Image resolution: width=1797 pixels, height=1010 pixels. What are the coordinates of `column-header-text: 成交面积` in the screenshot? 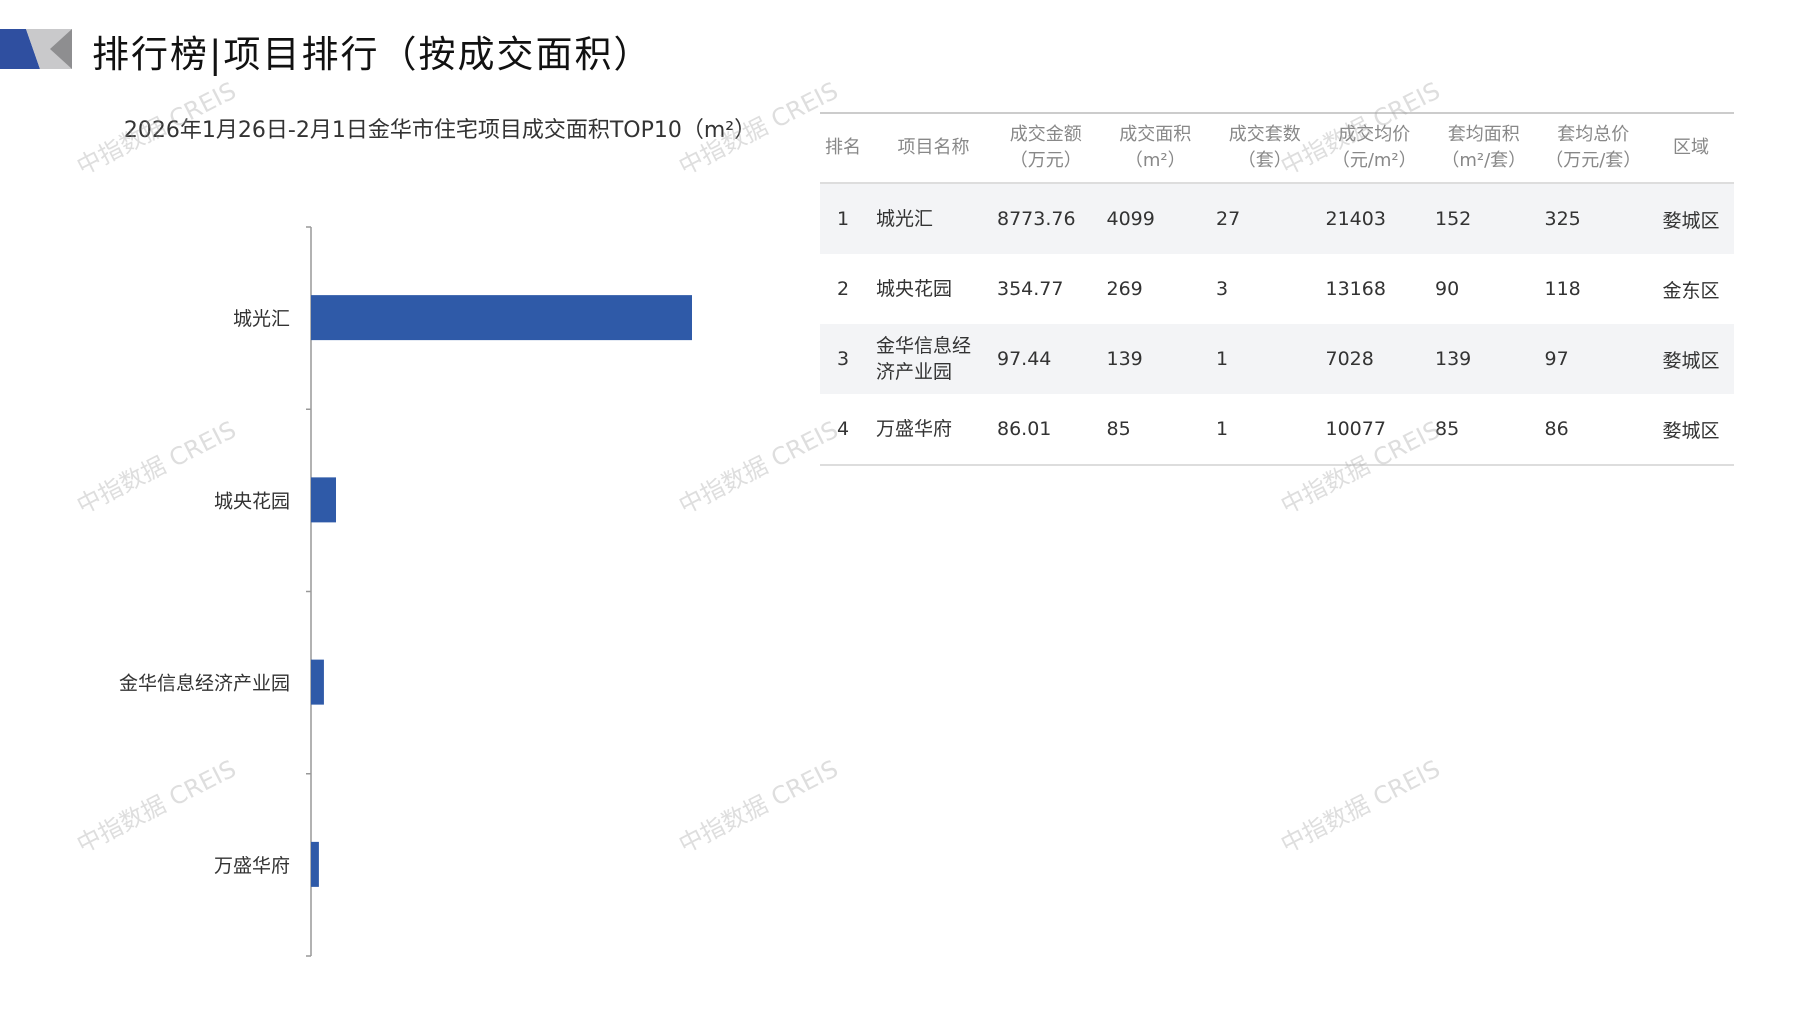 It's located at (1155, 134).